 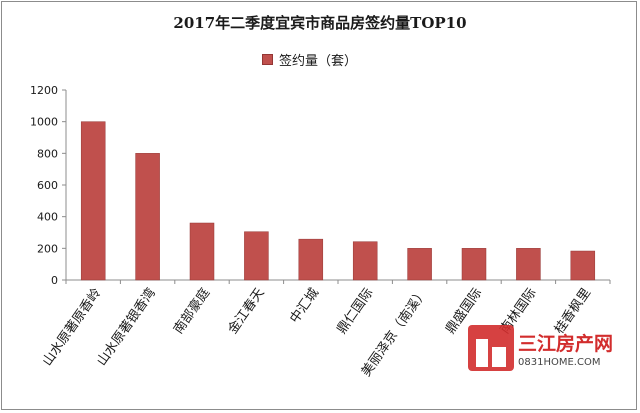 I want to click on legend: 签约量（套）, so click(x=309, y=59).